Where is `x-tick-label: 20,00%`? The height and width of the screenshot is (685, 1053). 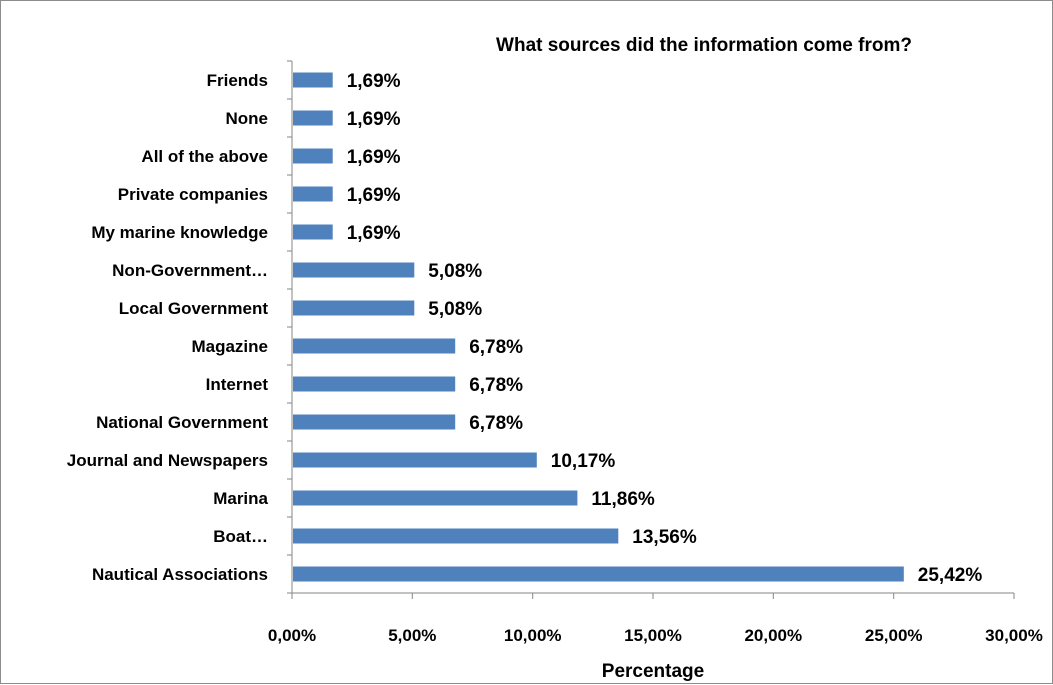
x-tick-label: 20,00% is located at coordinates (773, 635).